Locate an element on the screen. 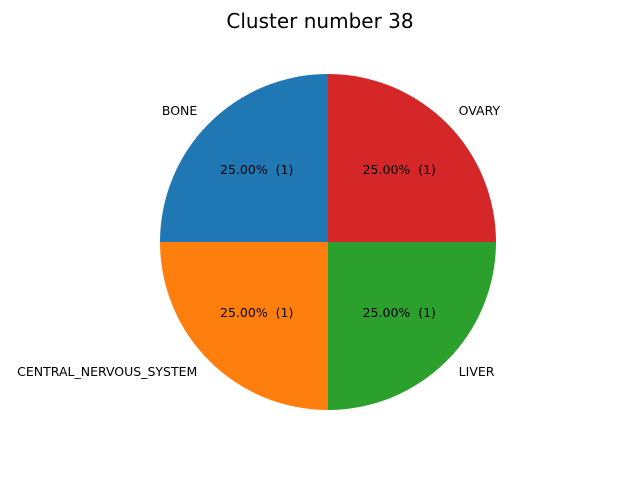 The width and height of the screenshot is (640, 480). pie-slice-central-nervous-system is located at coordinates (244, 326).